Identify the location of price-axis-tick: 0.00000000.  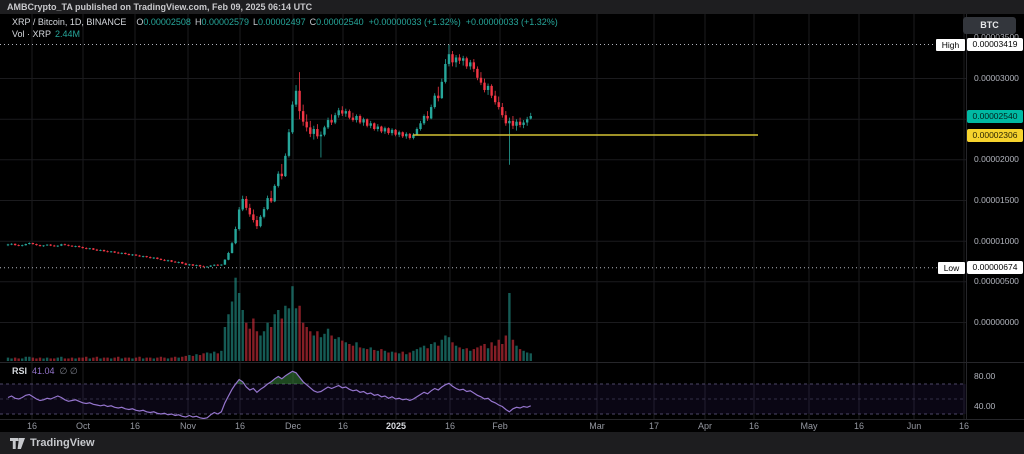
(996, 322).